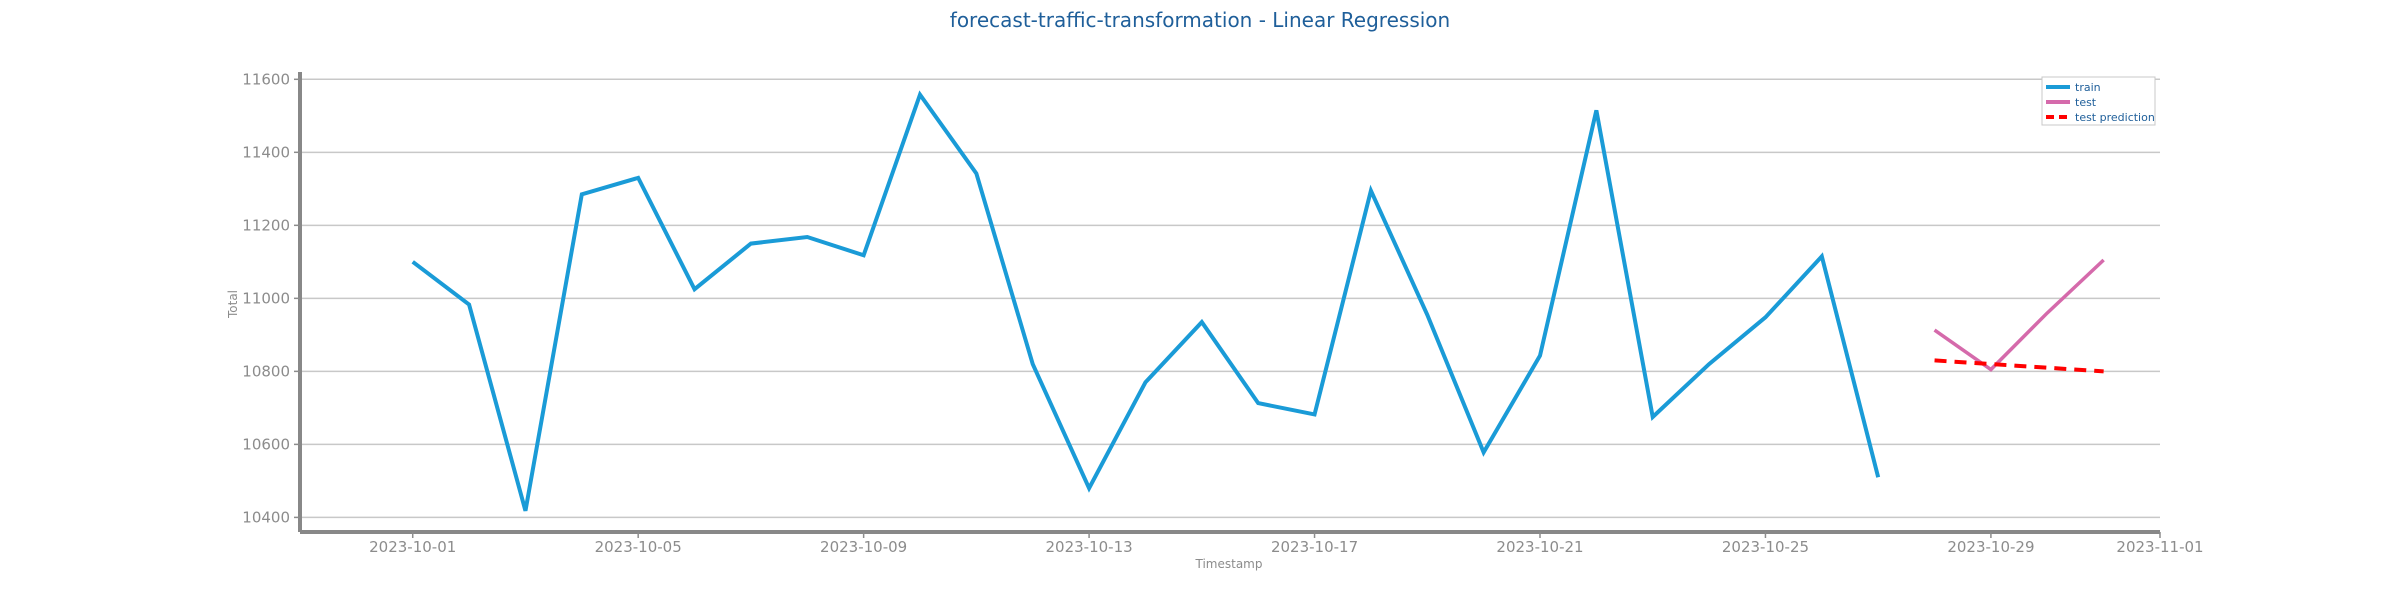 The height and width of the screenshot is (600, 2400). What do you see at coordinates (1314, 547) in the screenshot?
I see `x-tick-label: 2023-10-17` at bounding box center [1314, 547].